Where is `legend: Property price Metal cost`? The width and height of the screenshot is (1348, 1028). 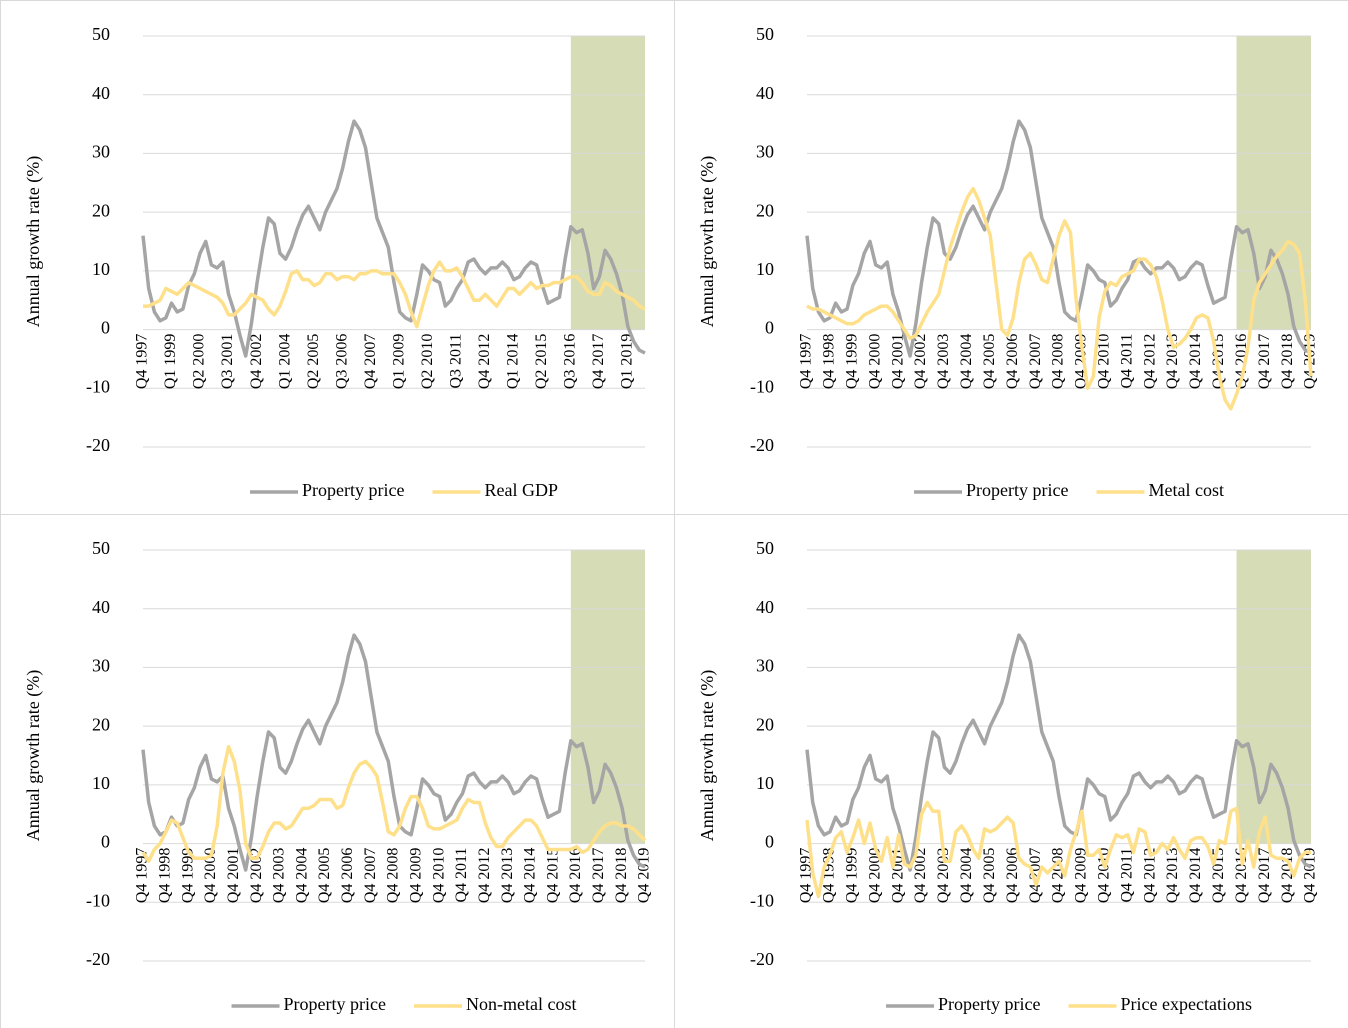
legend: Property price Metal cost is located at coordinates (1069, 490).